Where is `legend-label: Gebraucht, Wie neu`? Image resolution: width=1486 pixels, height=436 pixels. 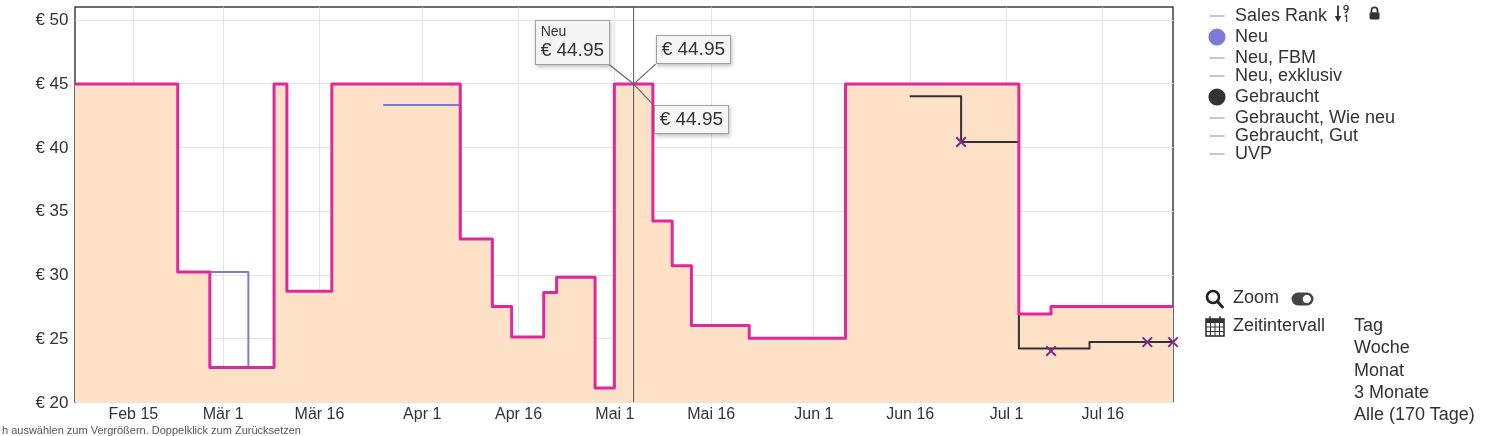
legend-label: Gebraucht, Wie neu is located at coordinates (1315, 117).